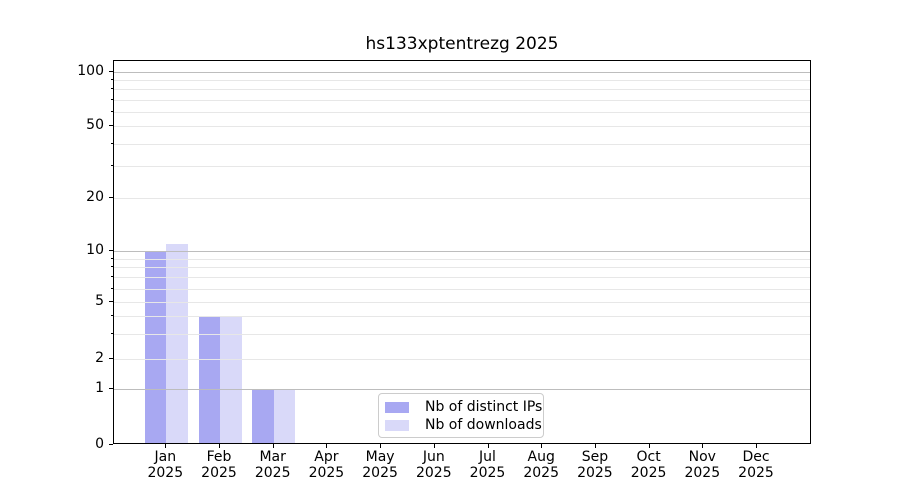  I want to click on legend-label-downloads: Nb of downloads, so click(483, 425).